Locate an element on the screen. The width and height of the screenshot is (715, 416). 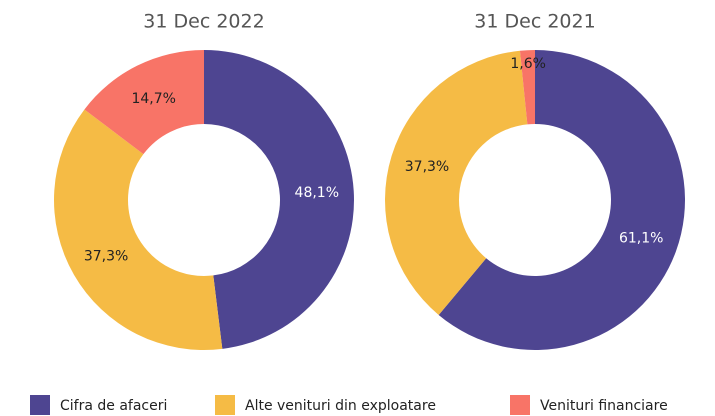
chart-title: 31 Dec 2021 is located at coordinates (534, 22).